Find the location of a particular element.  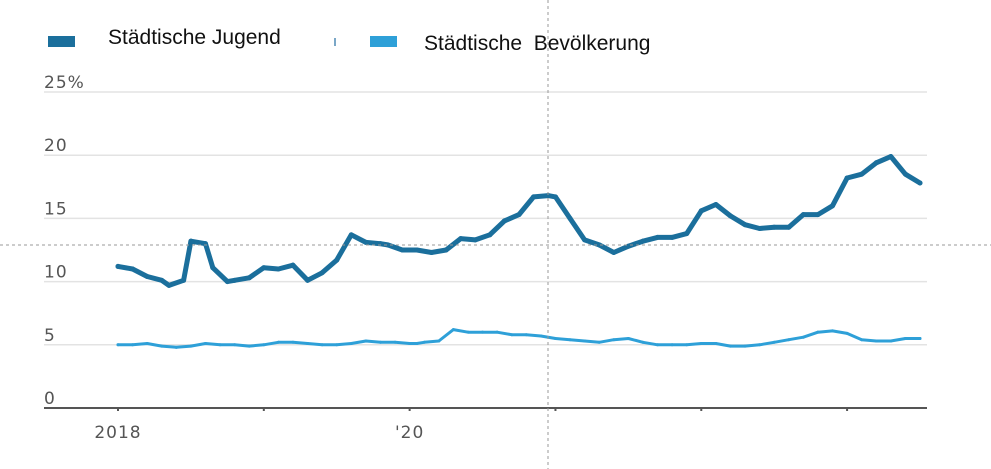

legend-swatch-jugend is located at coordinates (61, 41).